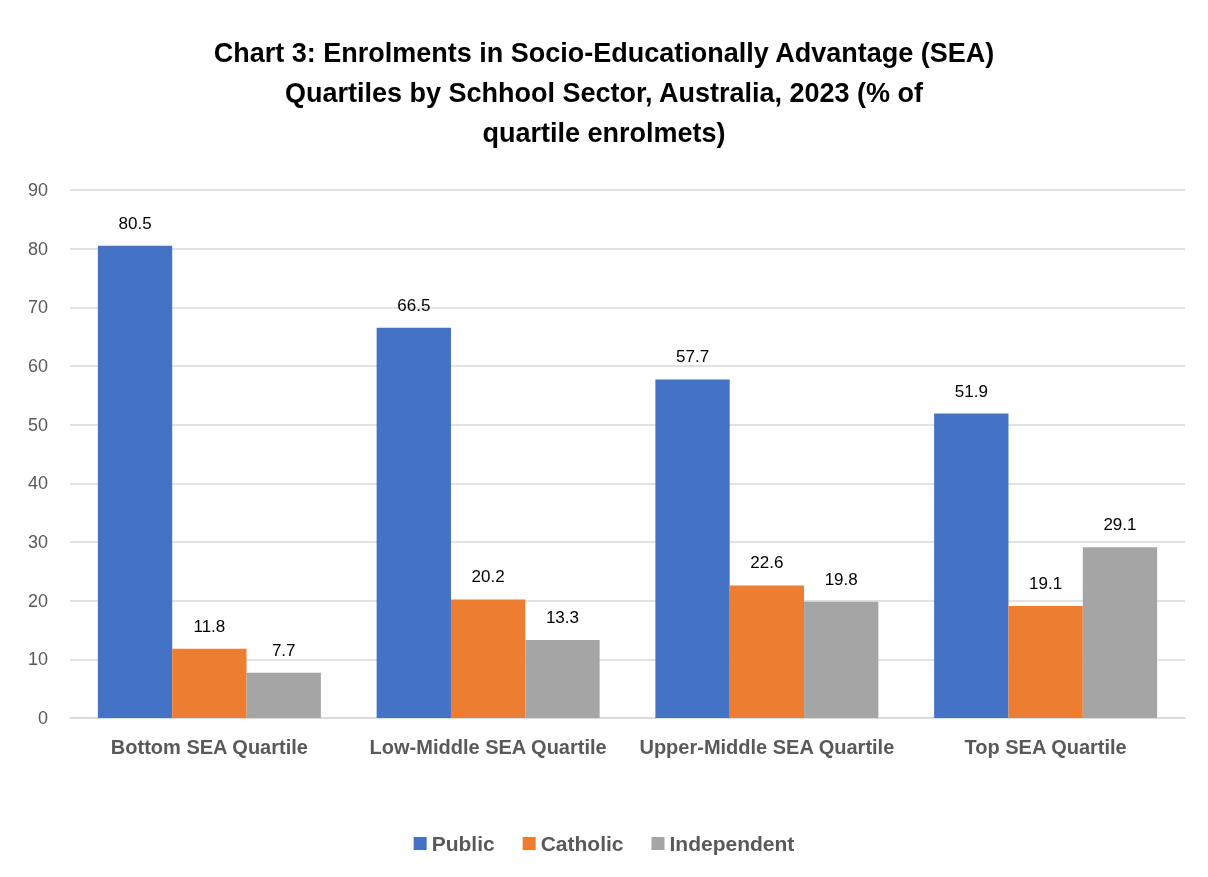 This screenshot has height=877, width=1208. I want to click on data-label: 22.6, so click(767, 563).